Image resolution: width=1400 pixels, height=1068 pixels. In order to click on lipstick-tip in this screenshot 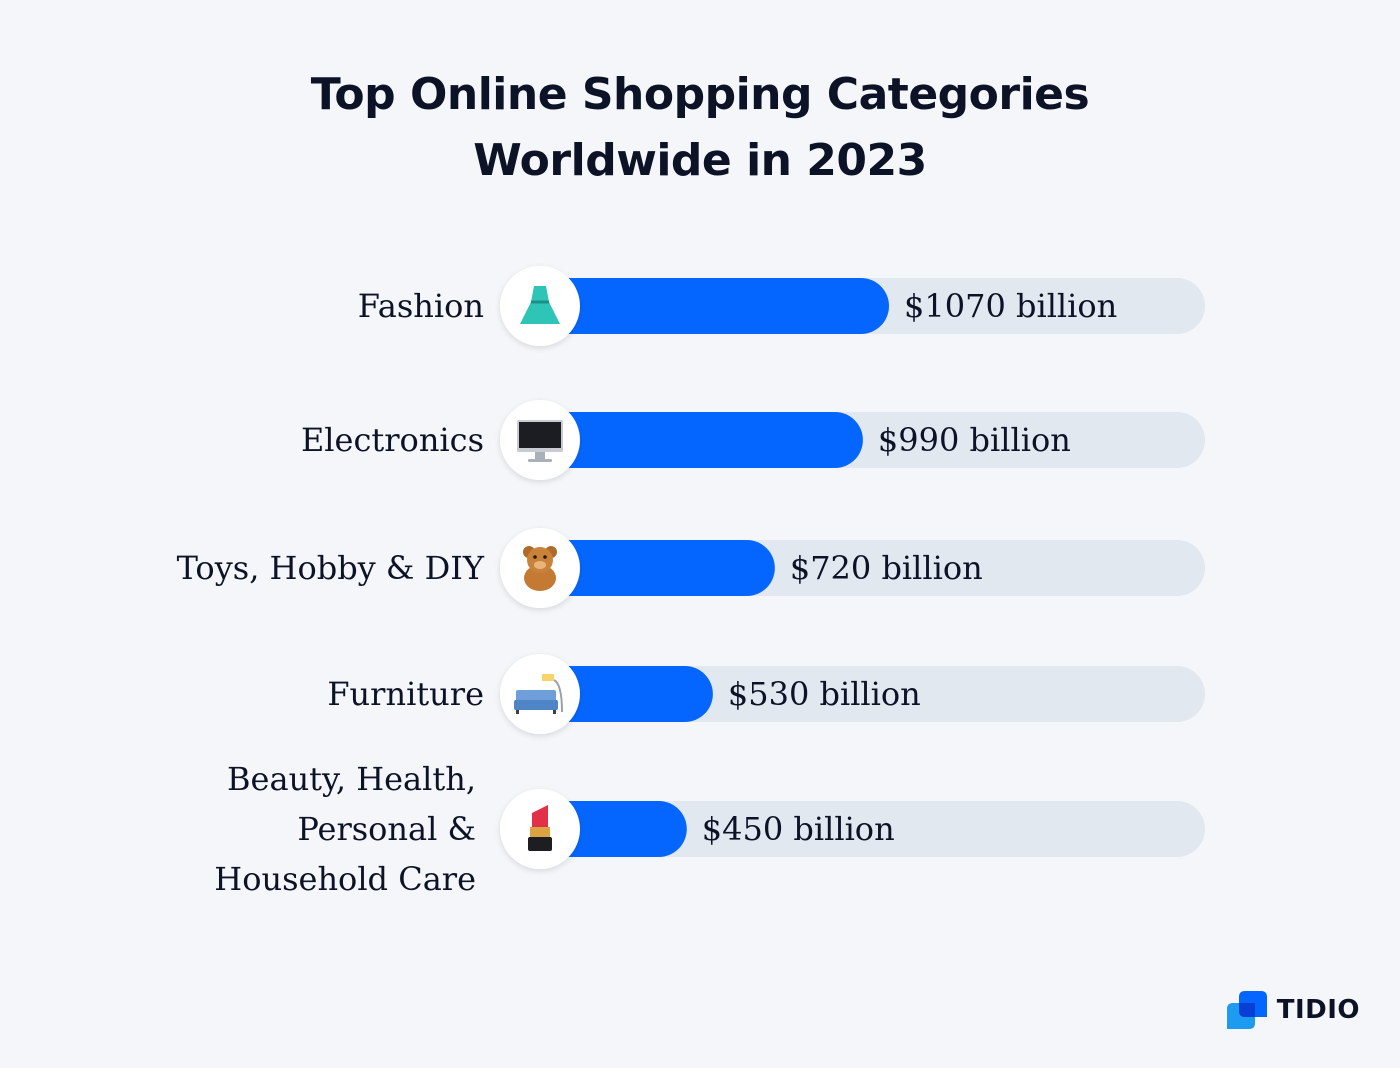, I will do `click(540, 816)`.